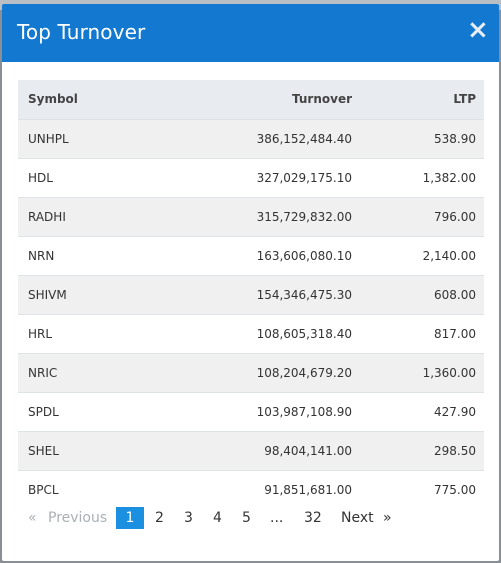 This screenshot has height=563, width=501. What do you see at coordinates (251, 255) in the screenshot?
I see `table-row: NRN 163,606,080.10 2,140.00` at bounding box center [251, 255].